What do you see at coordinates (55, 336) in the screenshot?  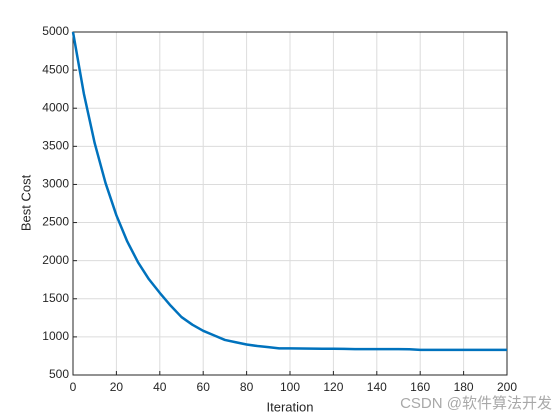 I see `y-tick-label: 1000` at bounding box center [55, 336].